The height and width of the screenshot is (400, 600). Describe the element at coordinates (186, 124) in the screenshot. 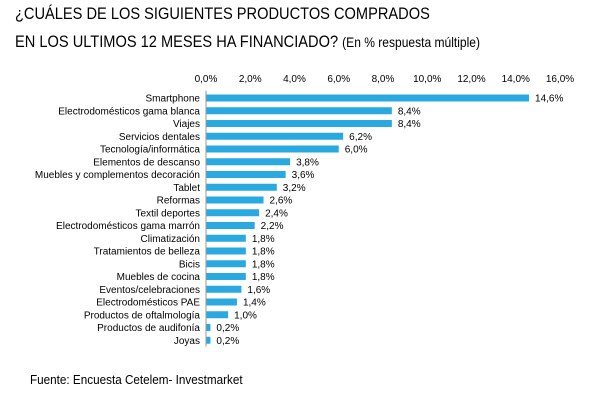

I see `category-label: Viajes` at that location.